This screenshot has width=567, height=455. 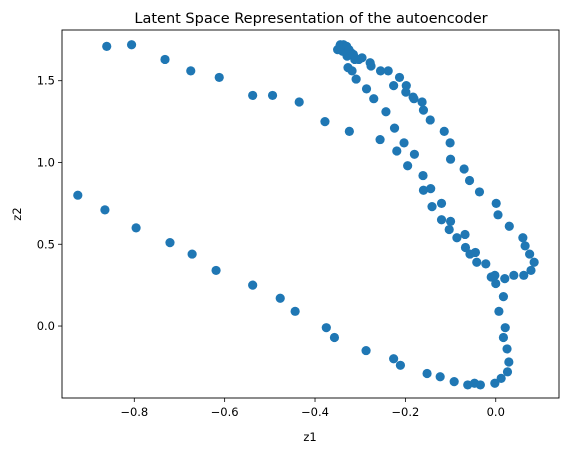 I want to click on y-tick-label: 1.5, so click(x=46, y=81).